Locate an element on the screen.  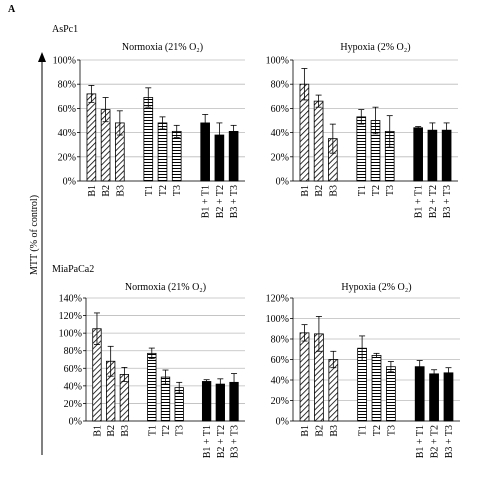
y-axis-label: MTT (% of control) is located at coordinates (34, 235).